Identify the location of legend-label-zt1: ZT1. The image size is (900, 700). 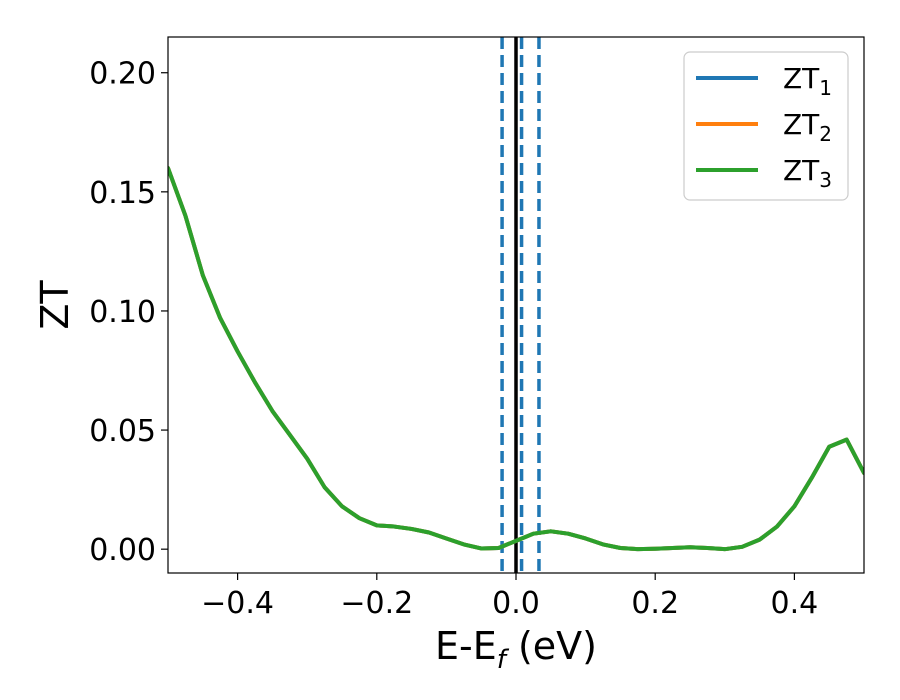
(807, 81).